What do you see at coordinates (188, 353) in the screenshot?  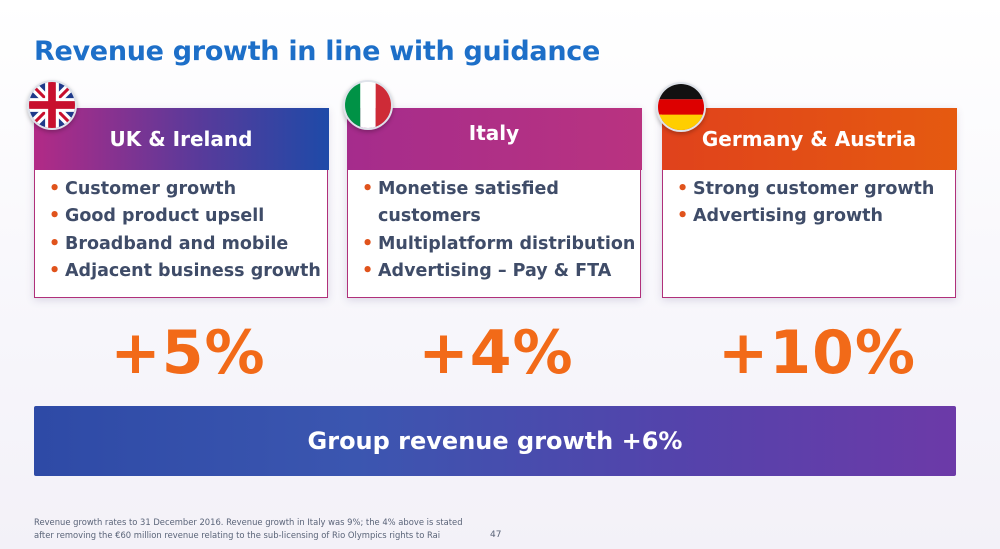 I see `growth-value-uk-ireland: +5%` at bounding box center [188, 353].